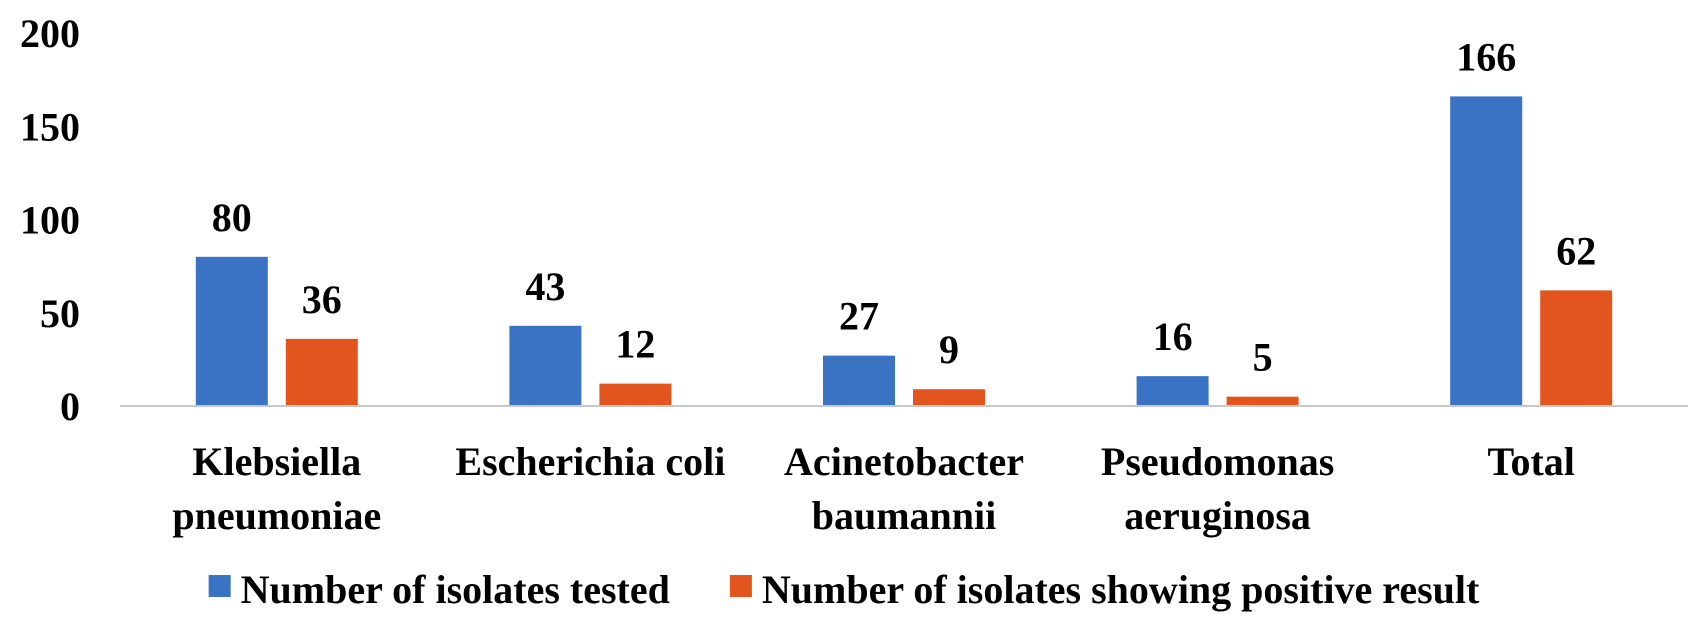 This screenshot has width=1688, height=642. I want to click on y-tick-label: 100, so click(50, 220).